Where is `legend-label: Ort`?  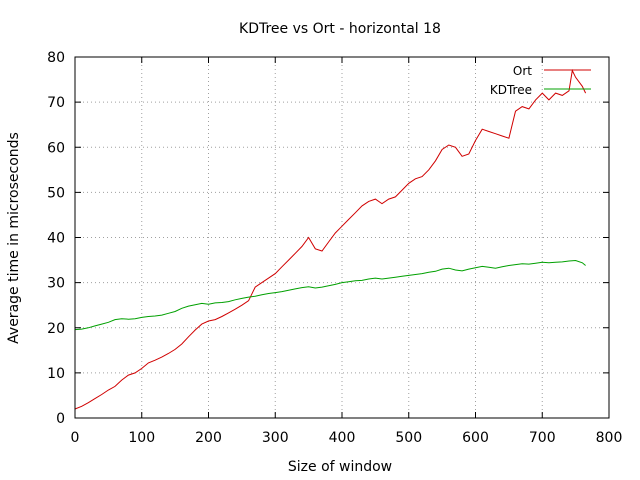 legend-label: Ort is located at coordinates (522, 71).